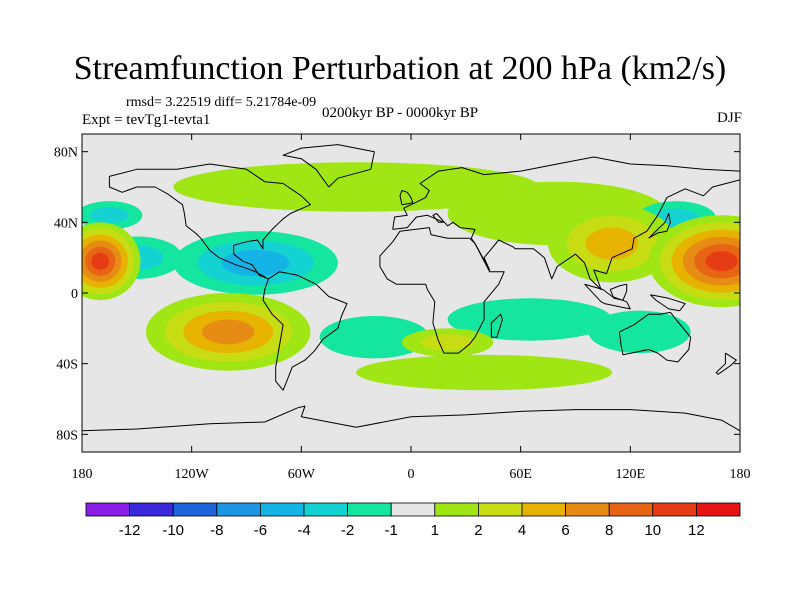  Describe the element at coordinates (66, 153) in the screenshot. I see `y-tick-label: 80N` at that location.